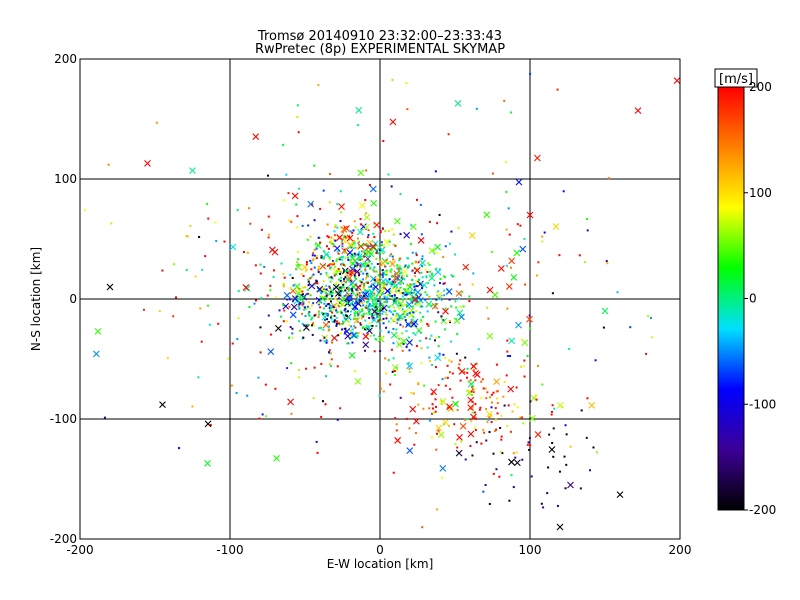 The image size is (800, 600). I want to click on colorbar-scale, so click(731, 298).